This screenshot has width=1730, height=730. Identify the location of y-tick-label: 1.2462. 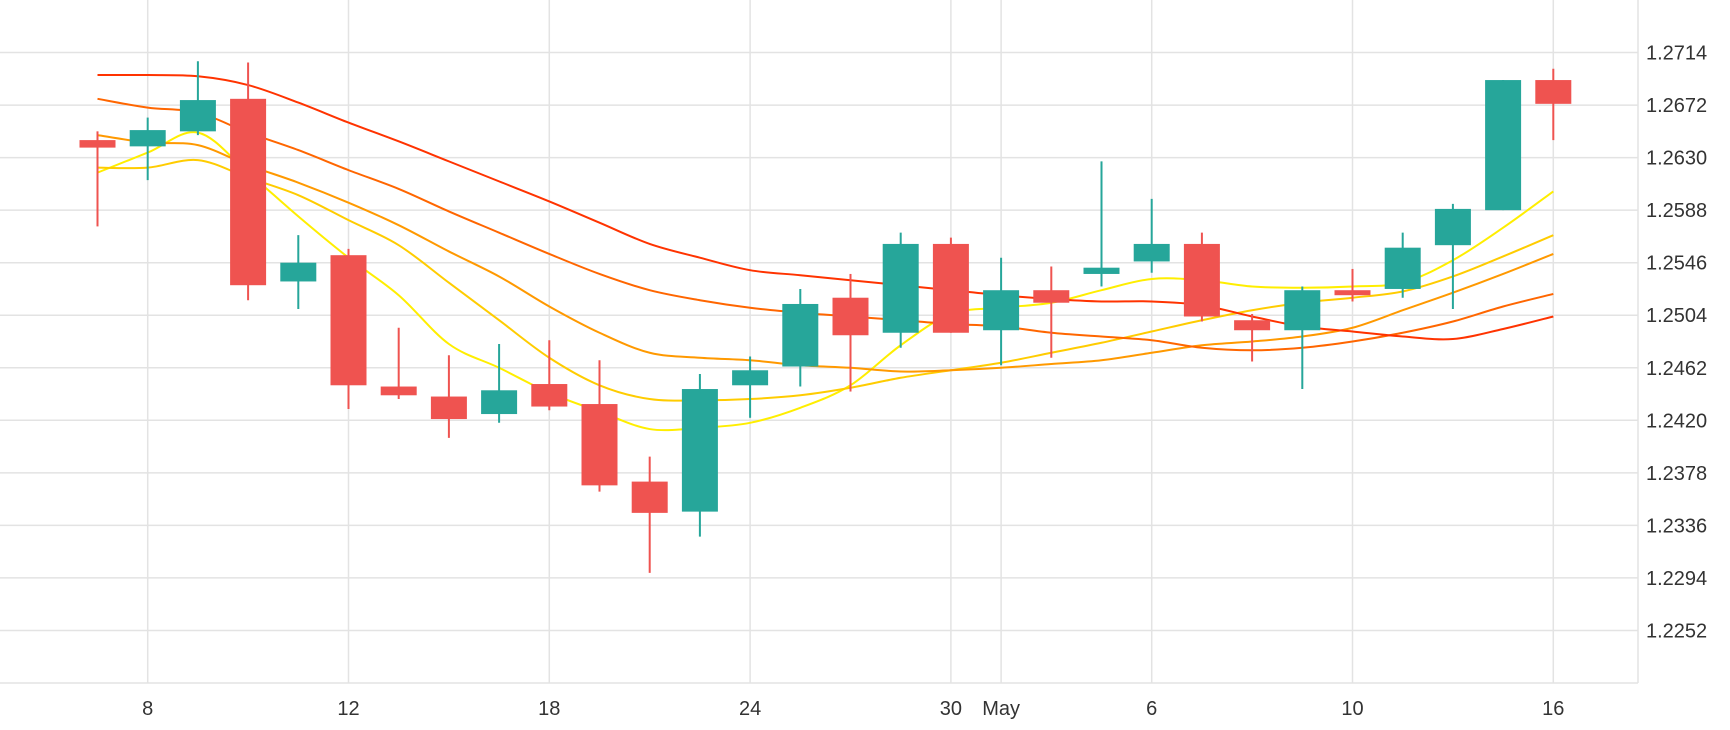
(1676, 369).